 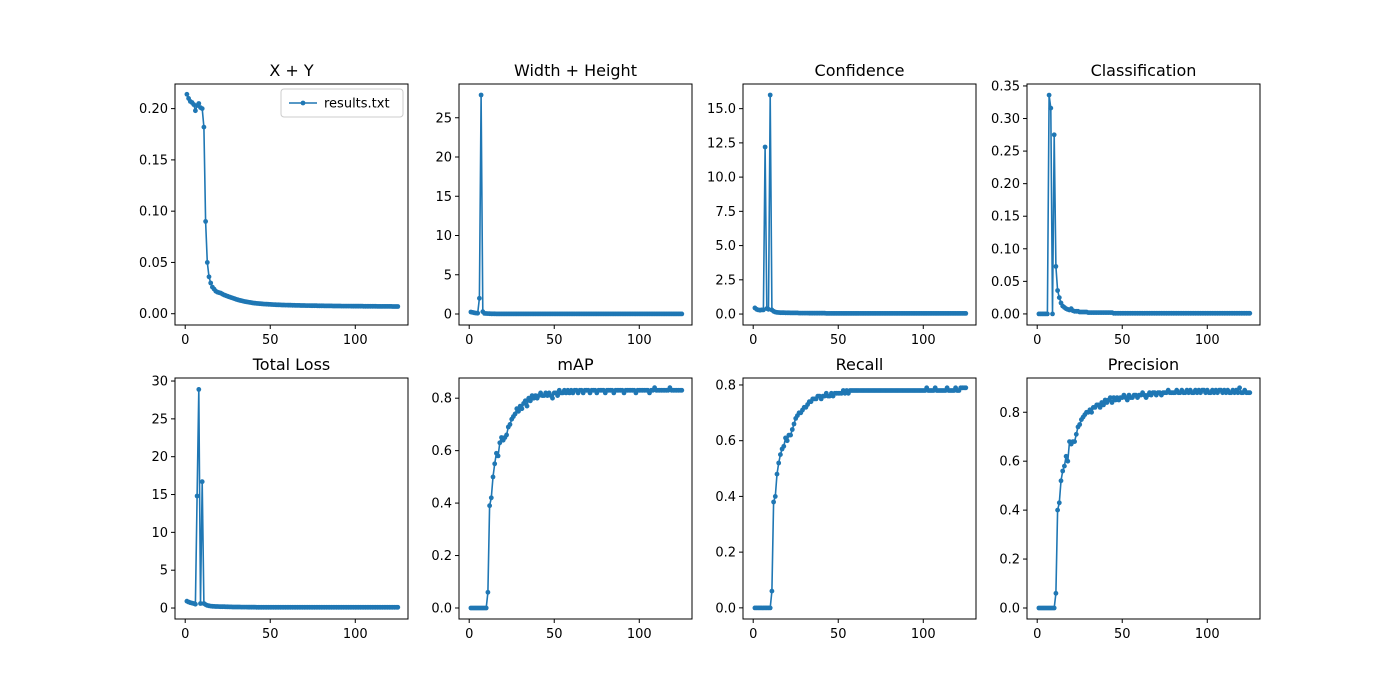 I want to click on y-tick-label: 25, so click(x=159, y=419).